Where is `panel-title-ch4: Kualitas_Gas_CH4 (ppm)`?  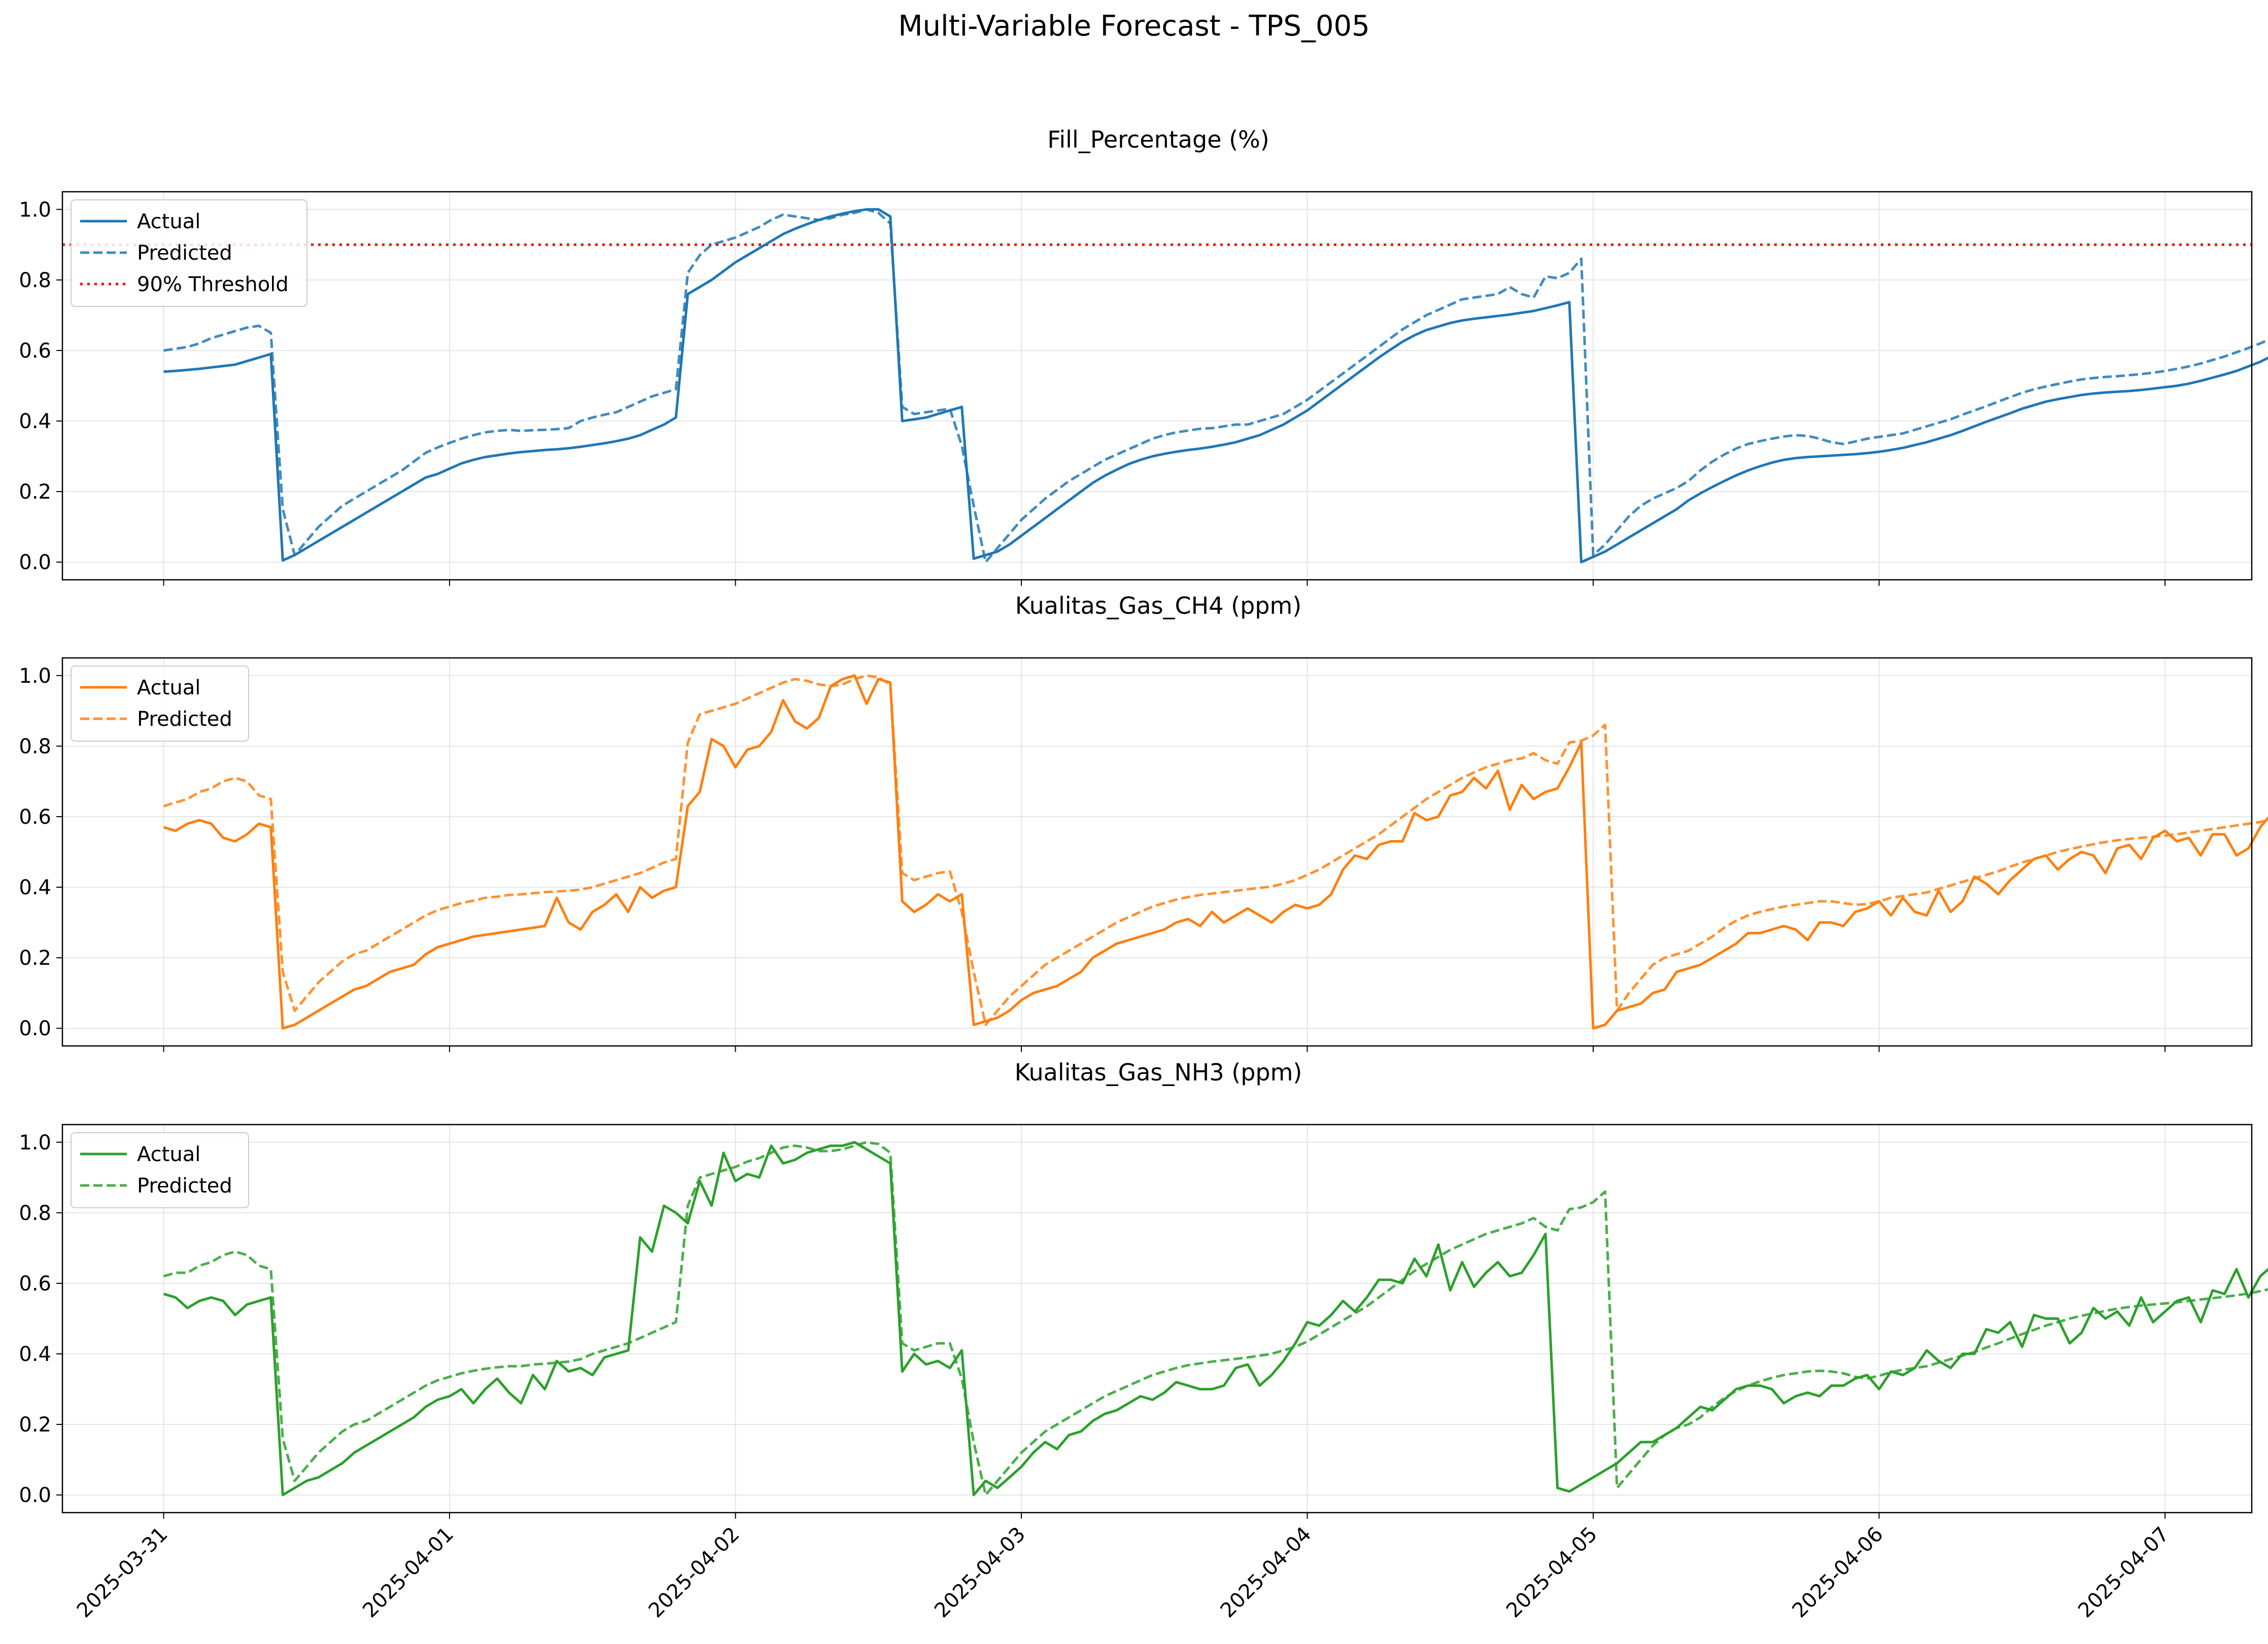
panel-title-ch4: Kualitas_Gas_CH4 (ppm) is located at coordinates (1158, 605).